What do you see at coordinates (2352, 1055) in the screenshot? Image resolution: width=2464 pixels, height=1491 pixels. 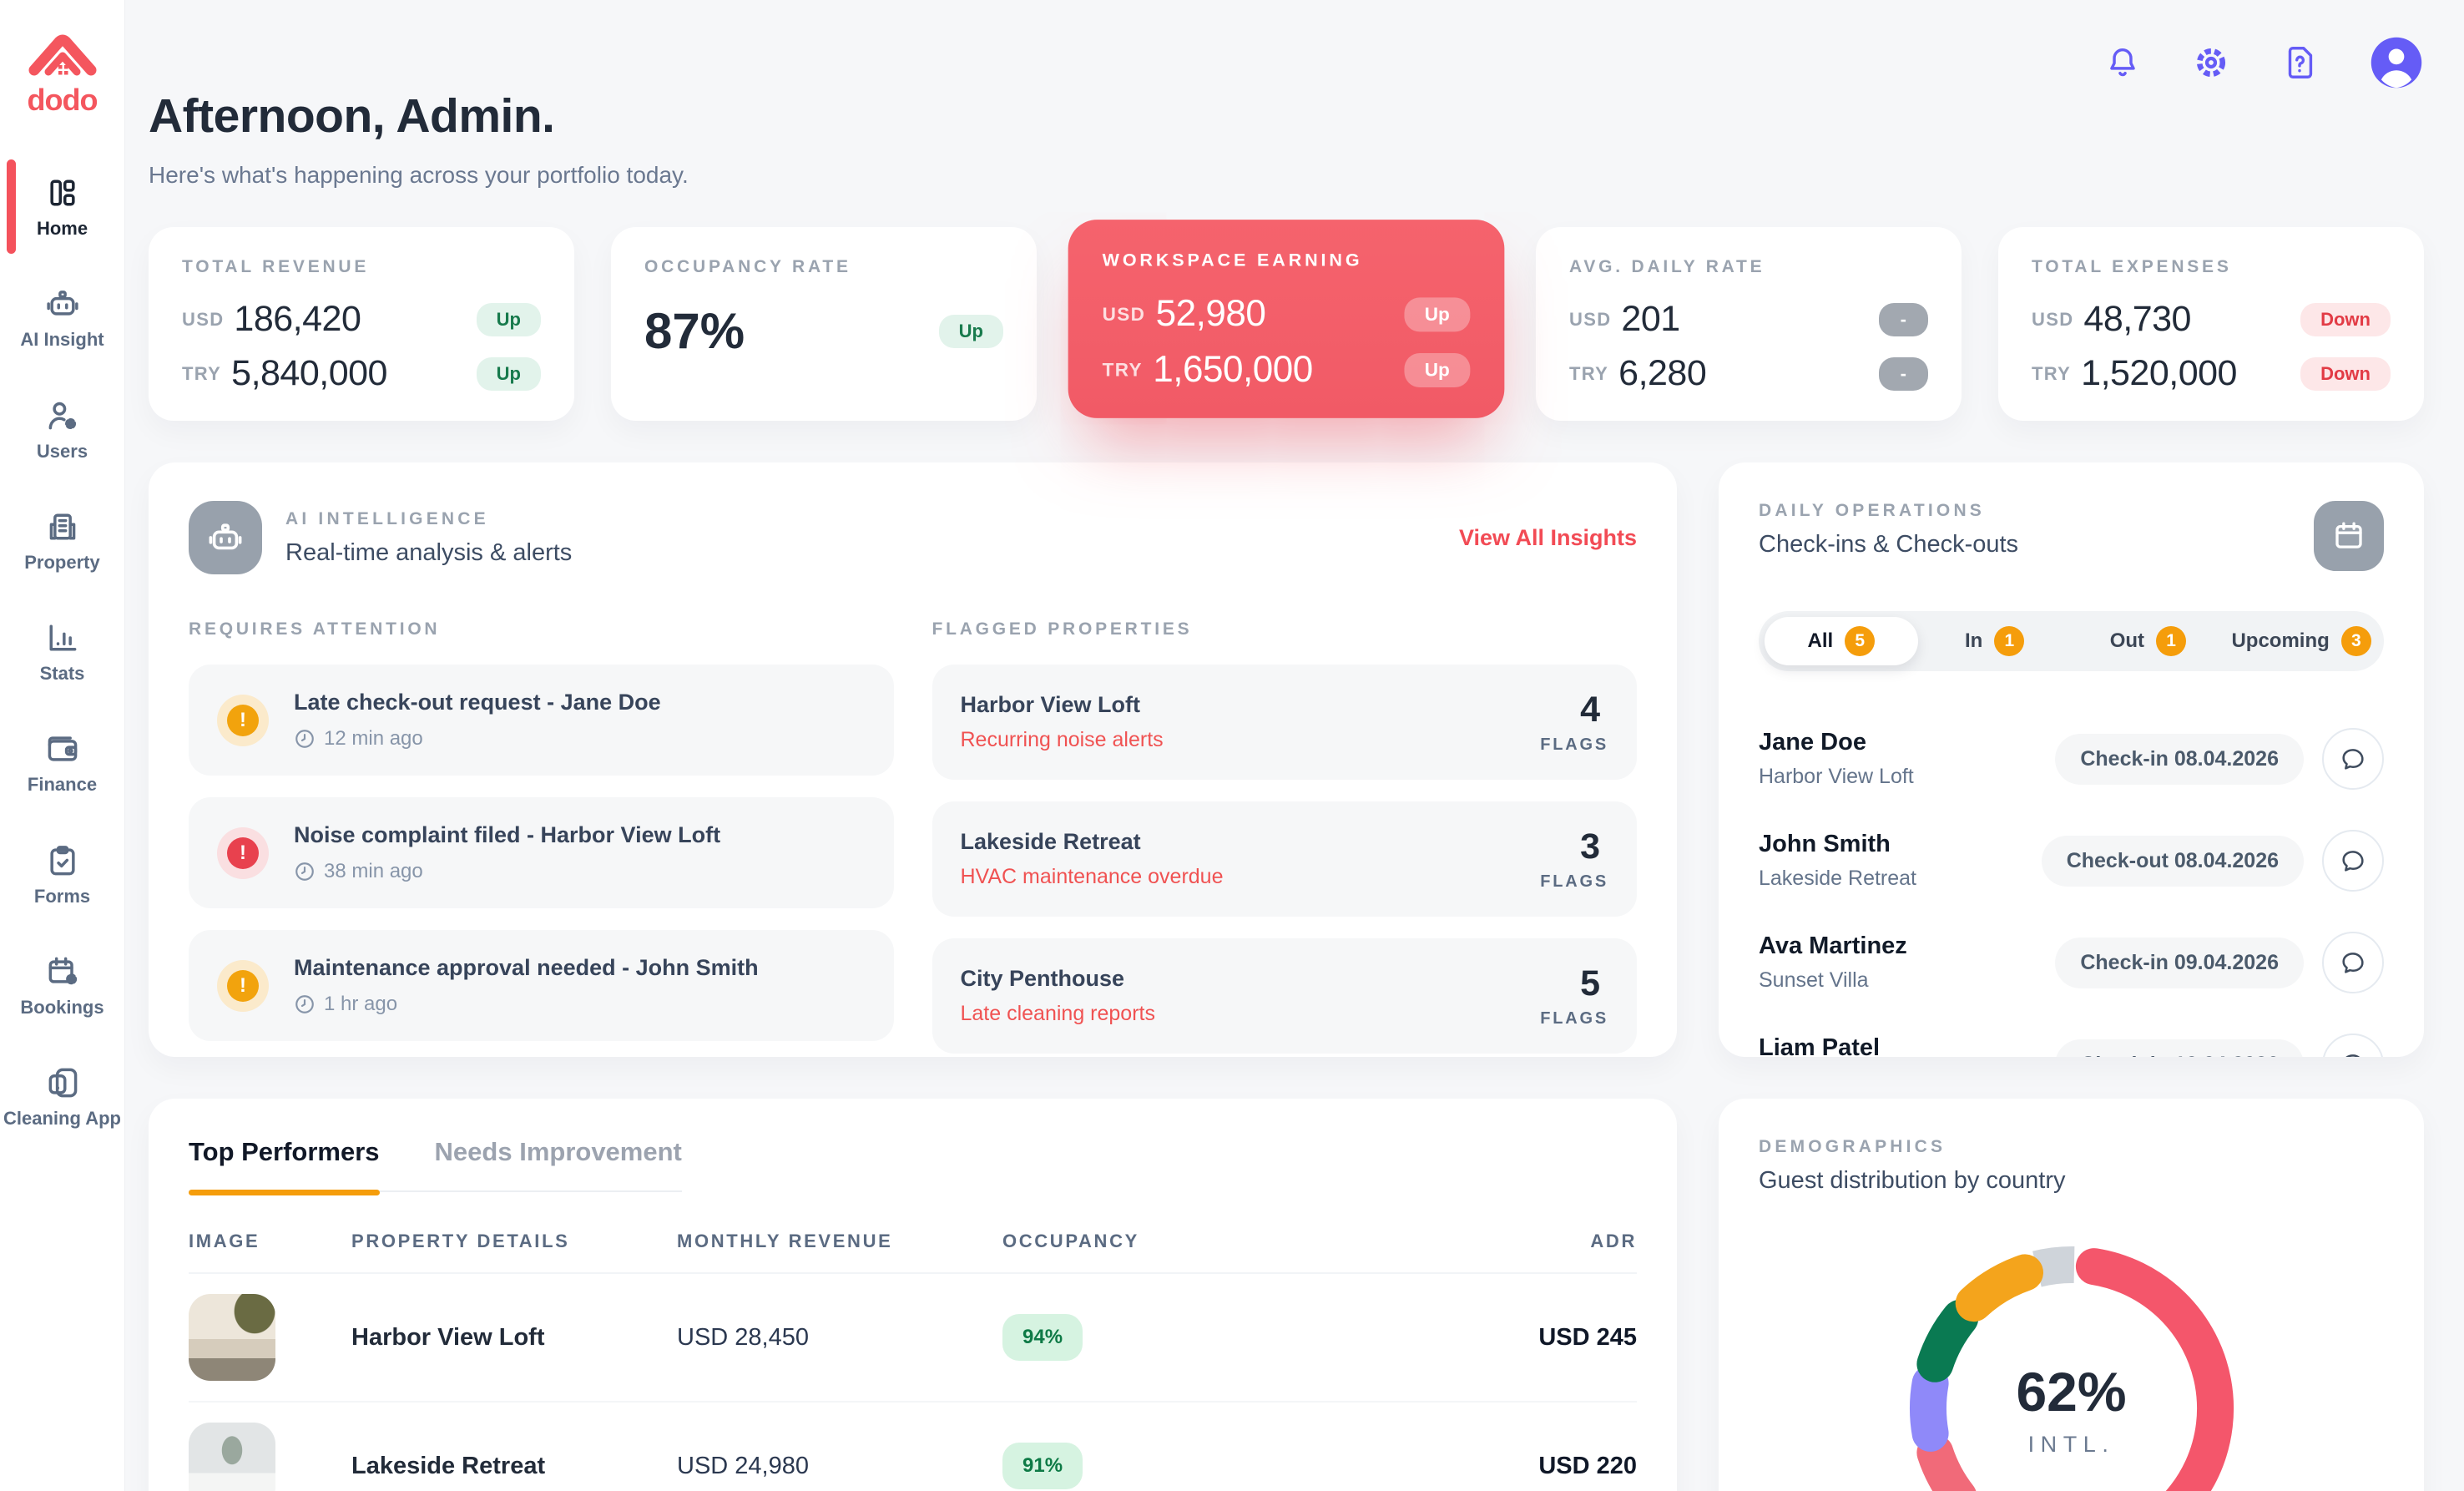 I see `chat-bubble-icon` at bounding box center [2352, 1055].